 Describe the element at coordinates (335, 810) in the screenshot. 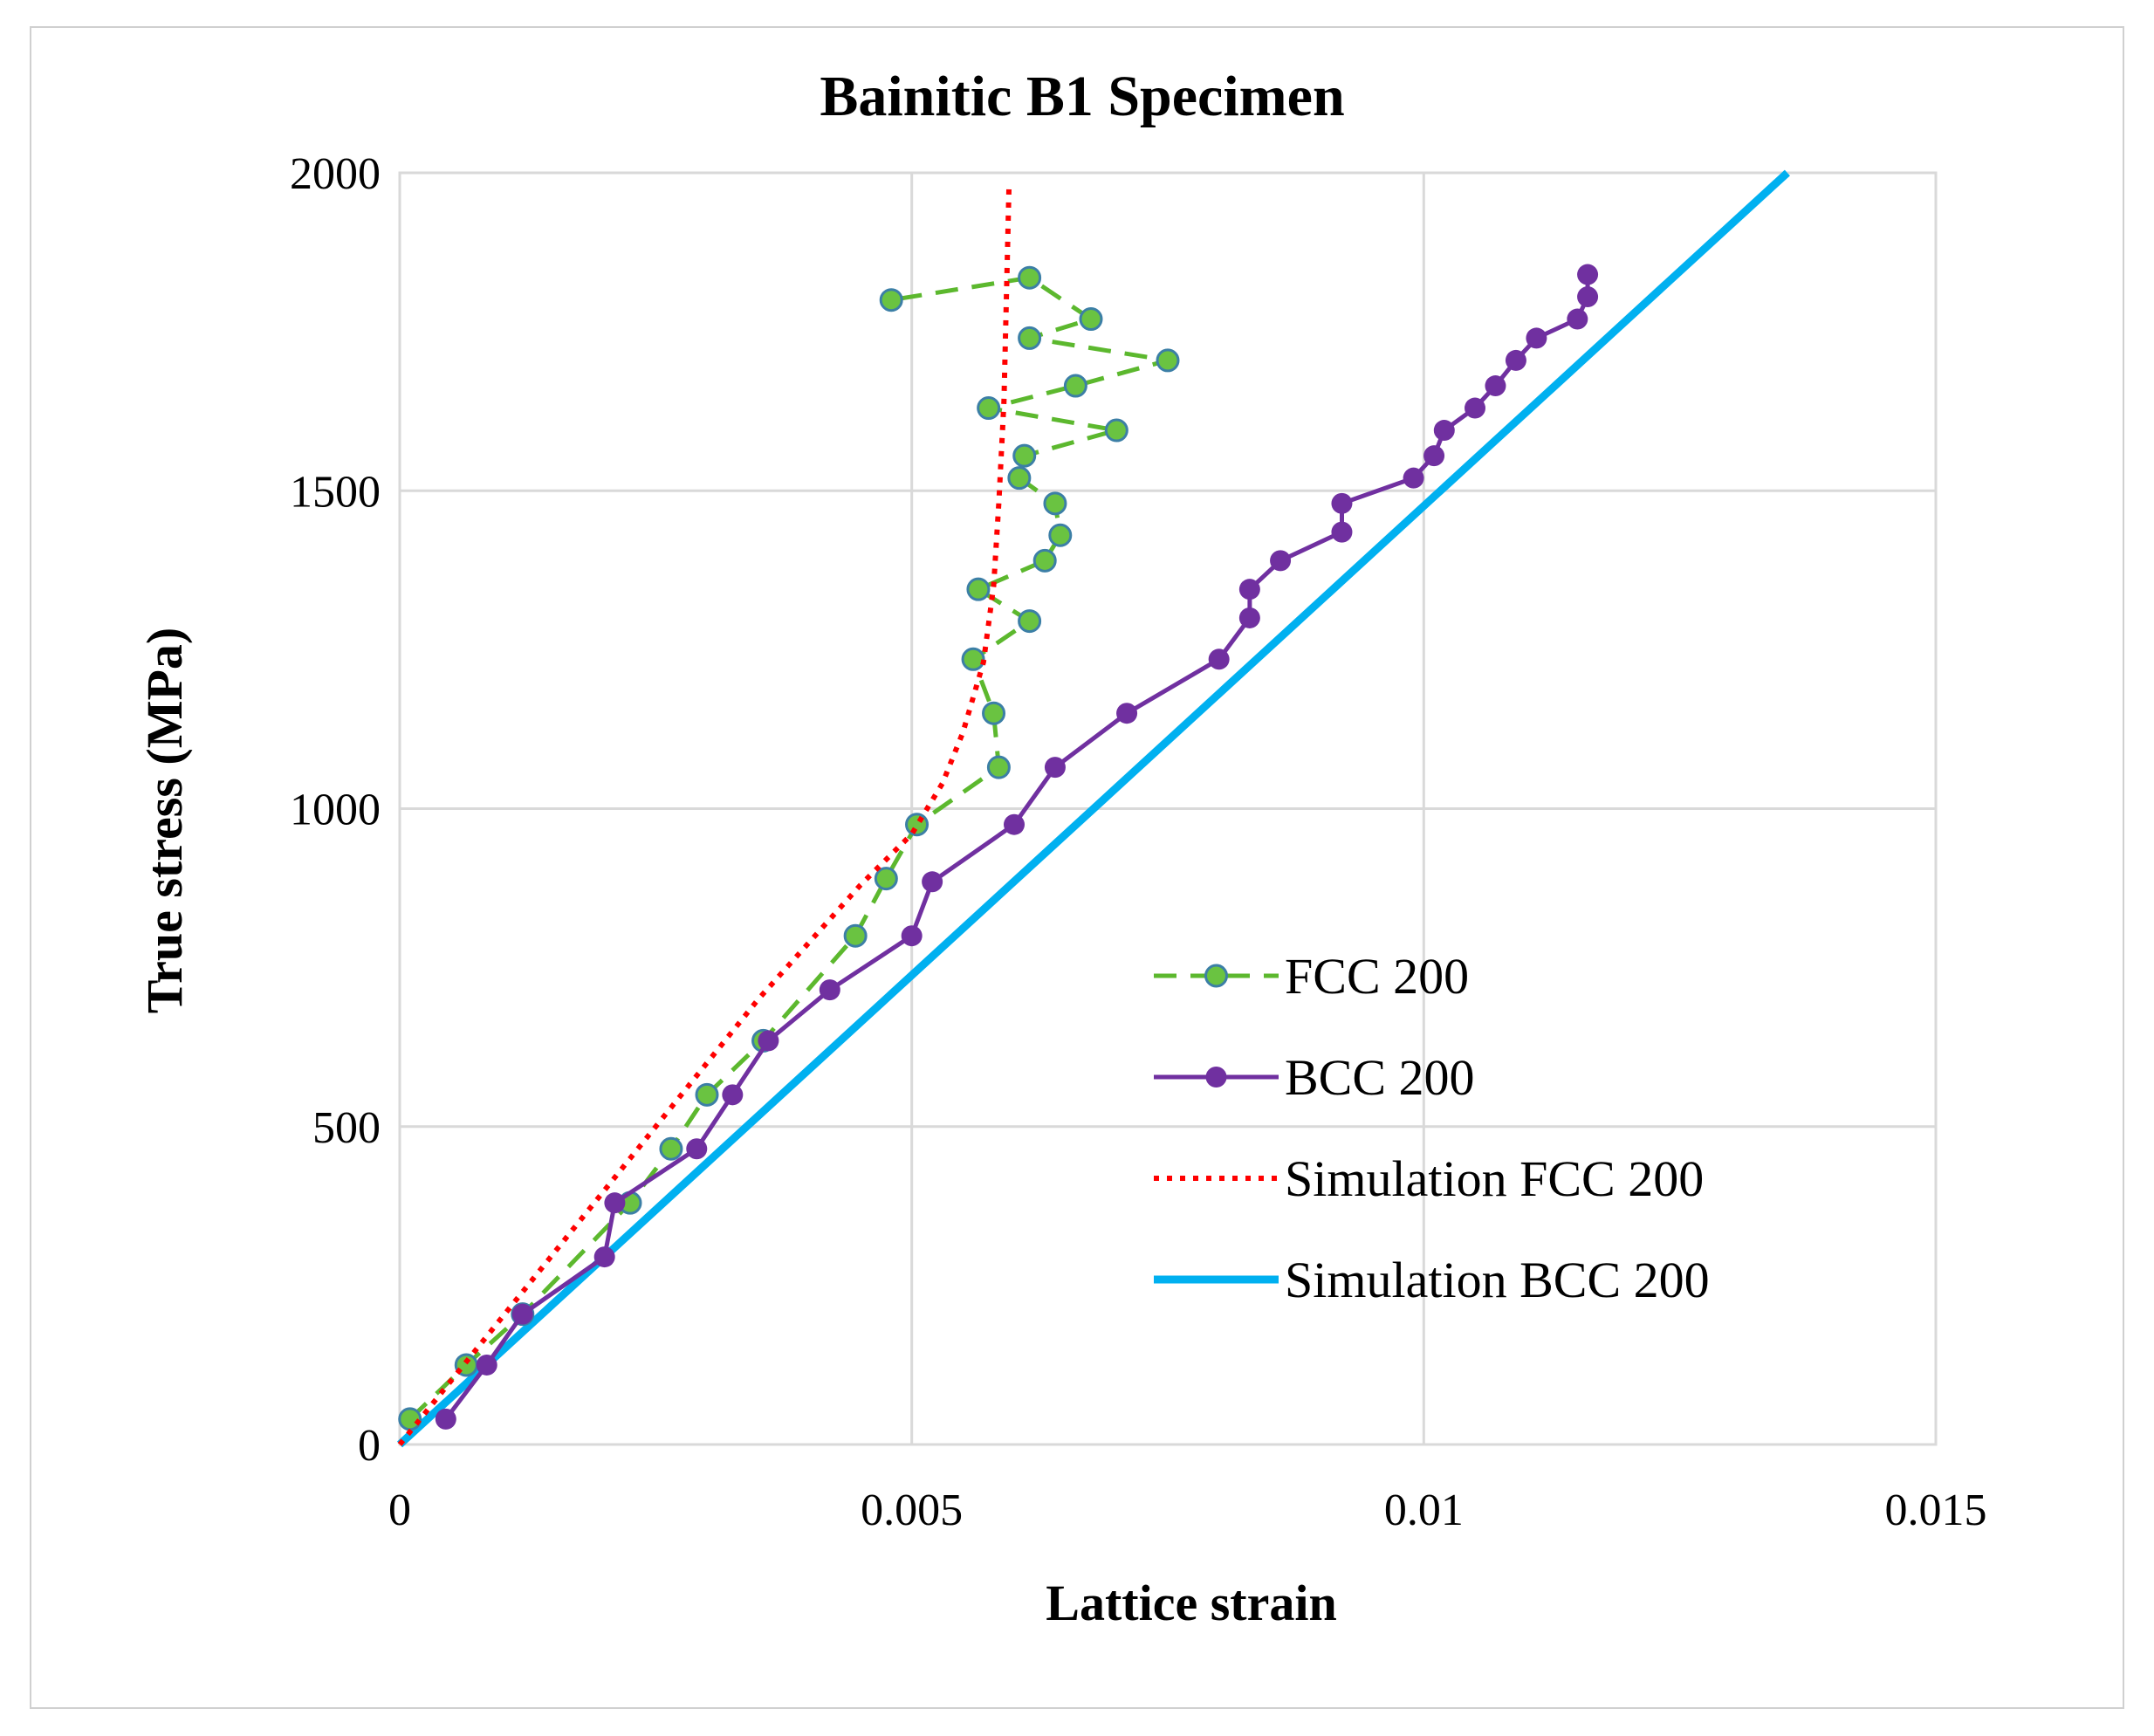

I see `y-tick-label: 1000` at that location.